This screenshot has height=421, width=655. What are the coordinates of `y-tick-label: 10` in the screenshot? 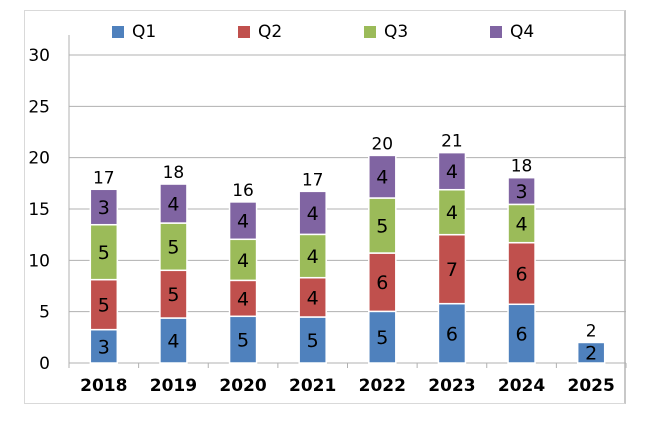 It's located at (39, 261).